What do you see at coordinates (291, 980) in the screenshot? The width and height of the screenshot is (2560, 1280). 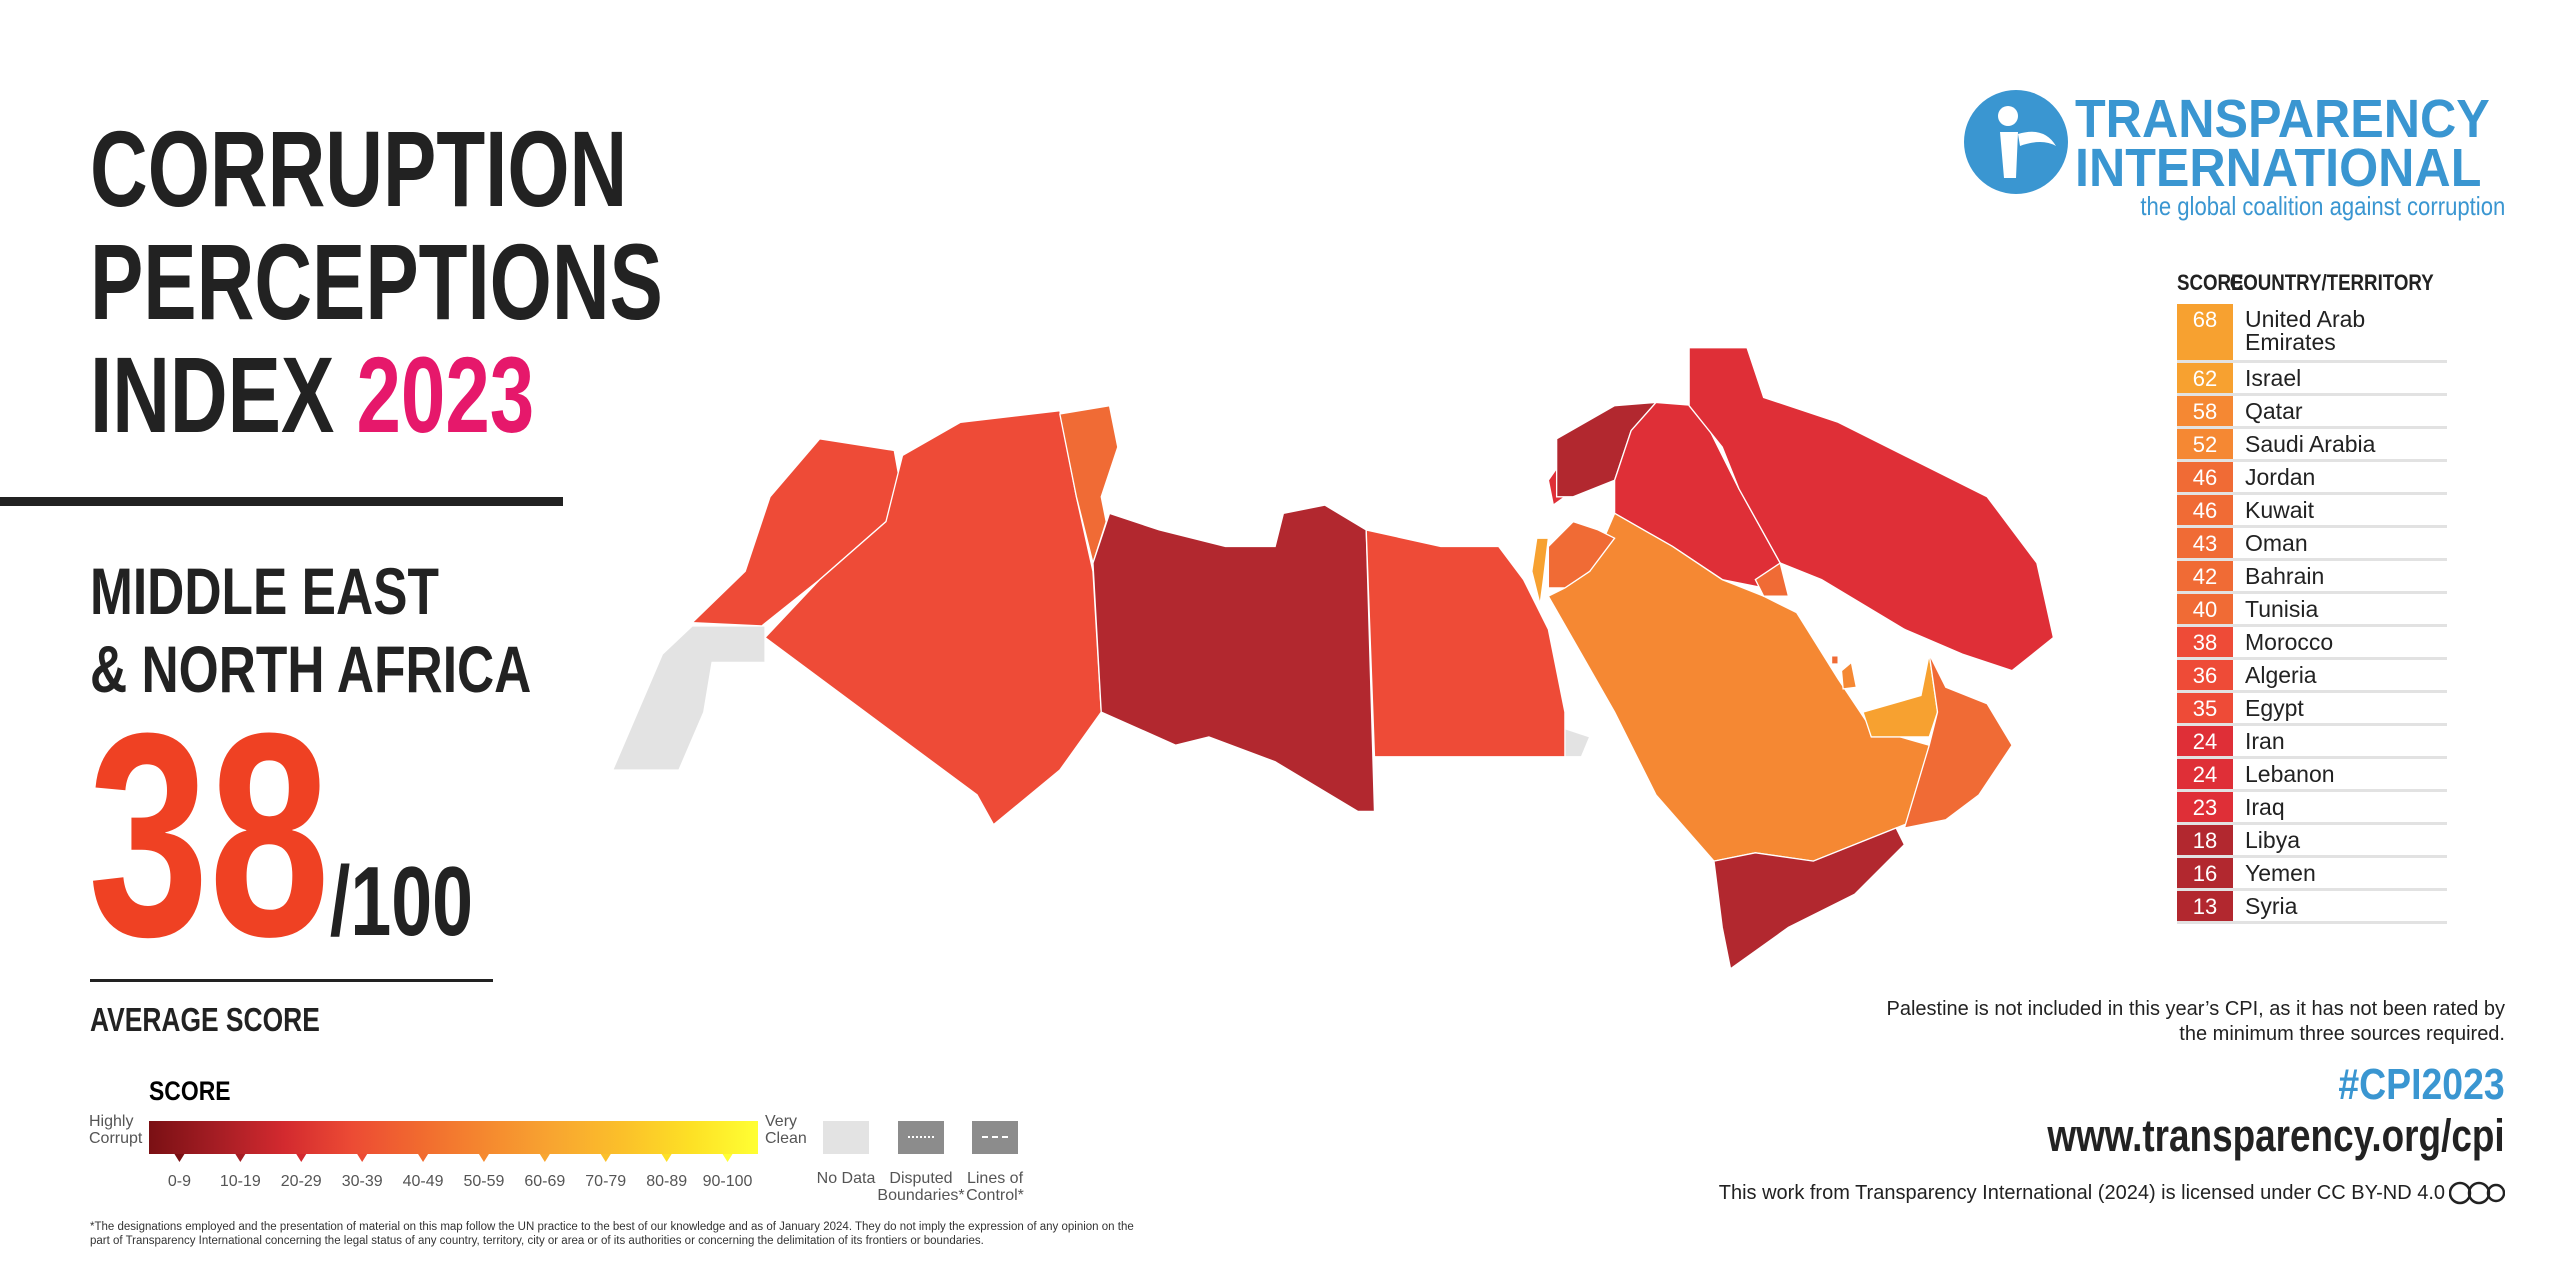 I see `underline` at bounding box center [291, 980].